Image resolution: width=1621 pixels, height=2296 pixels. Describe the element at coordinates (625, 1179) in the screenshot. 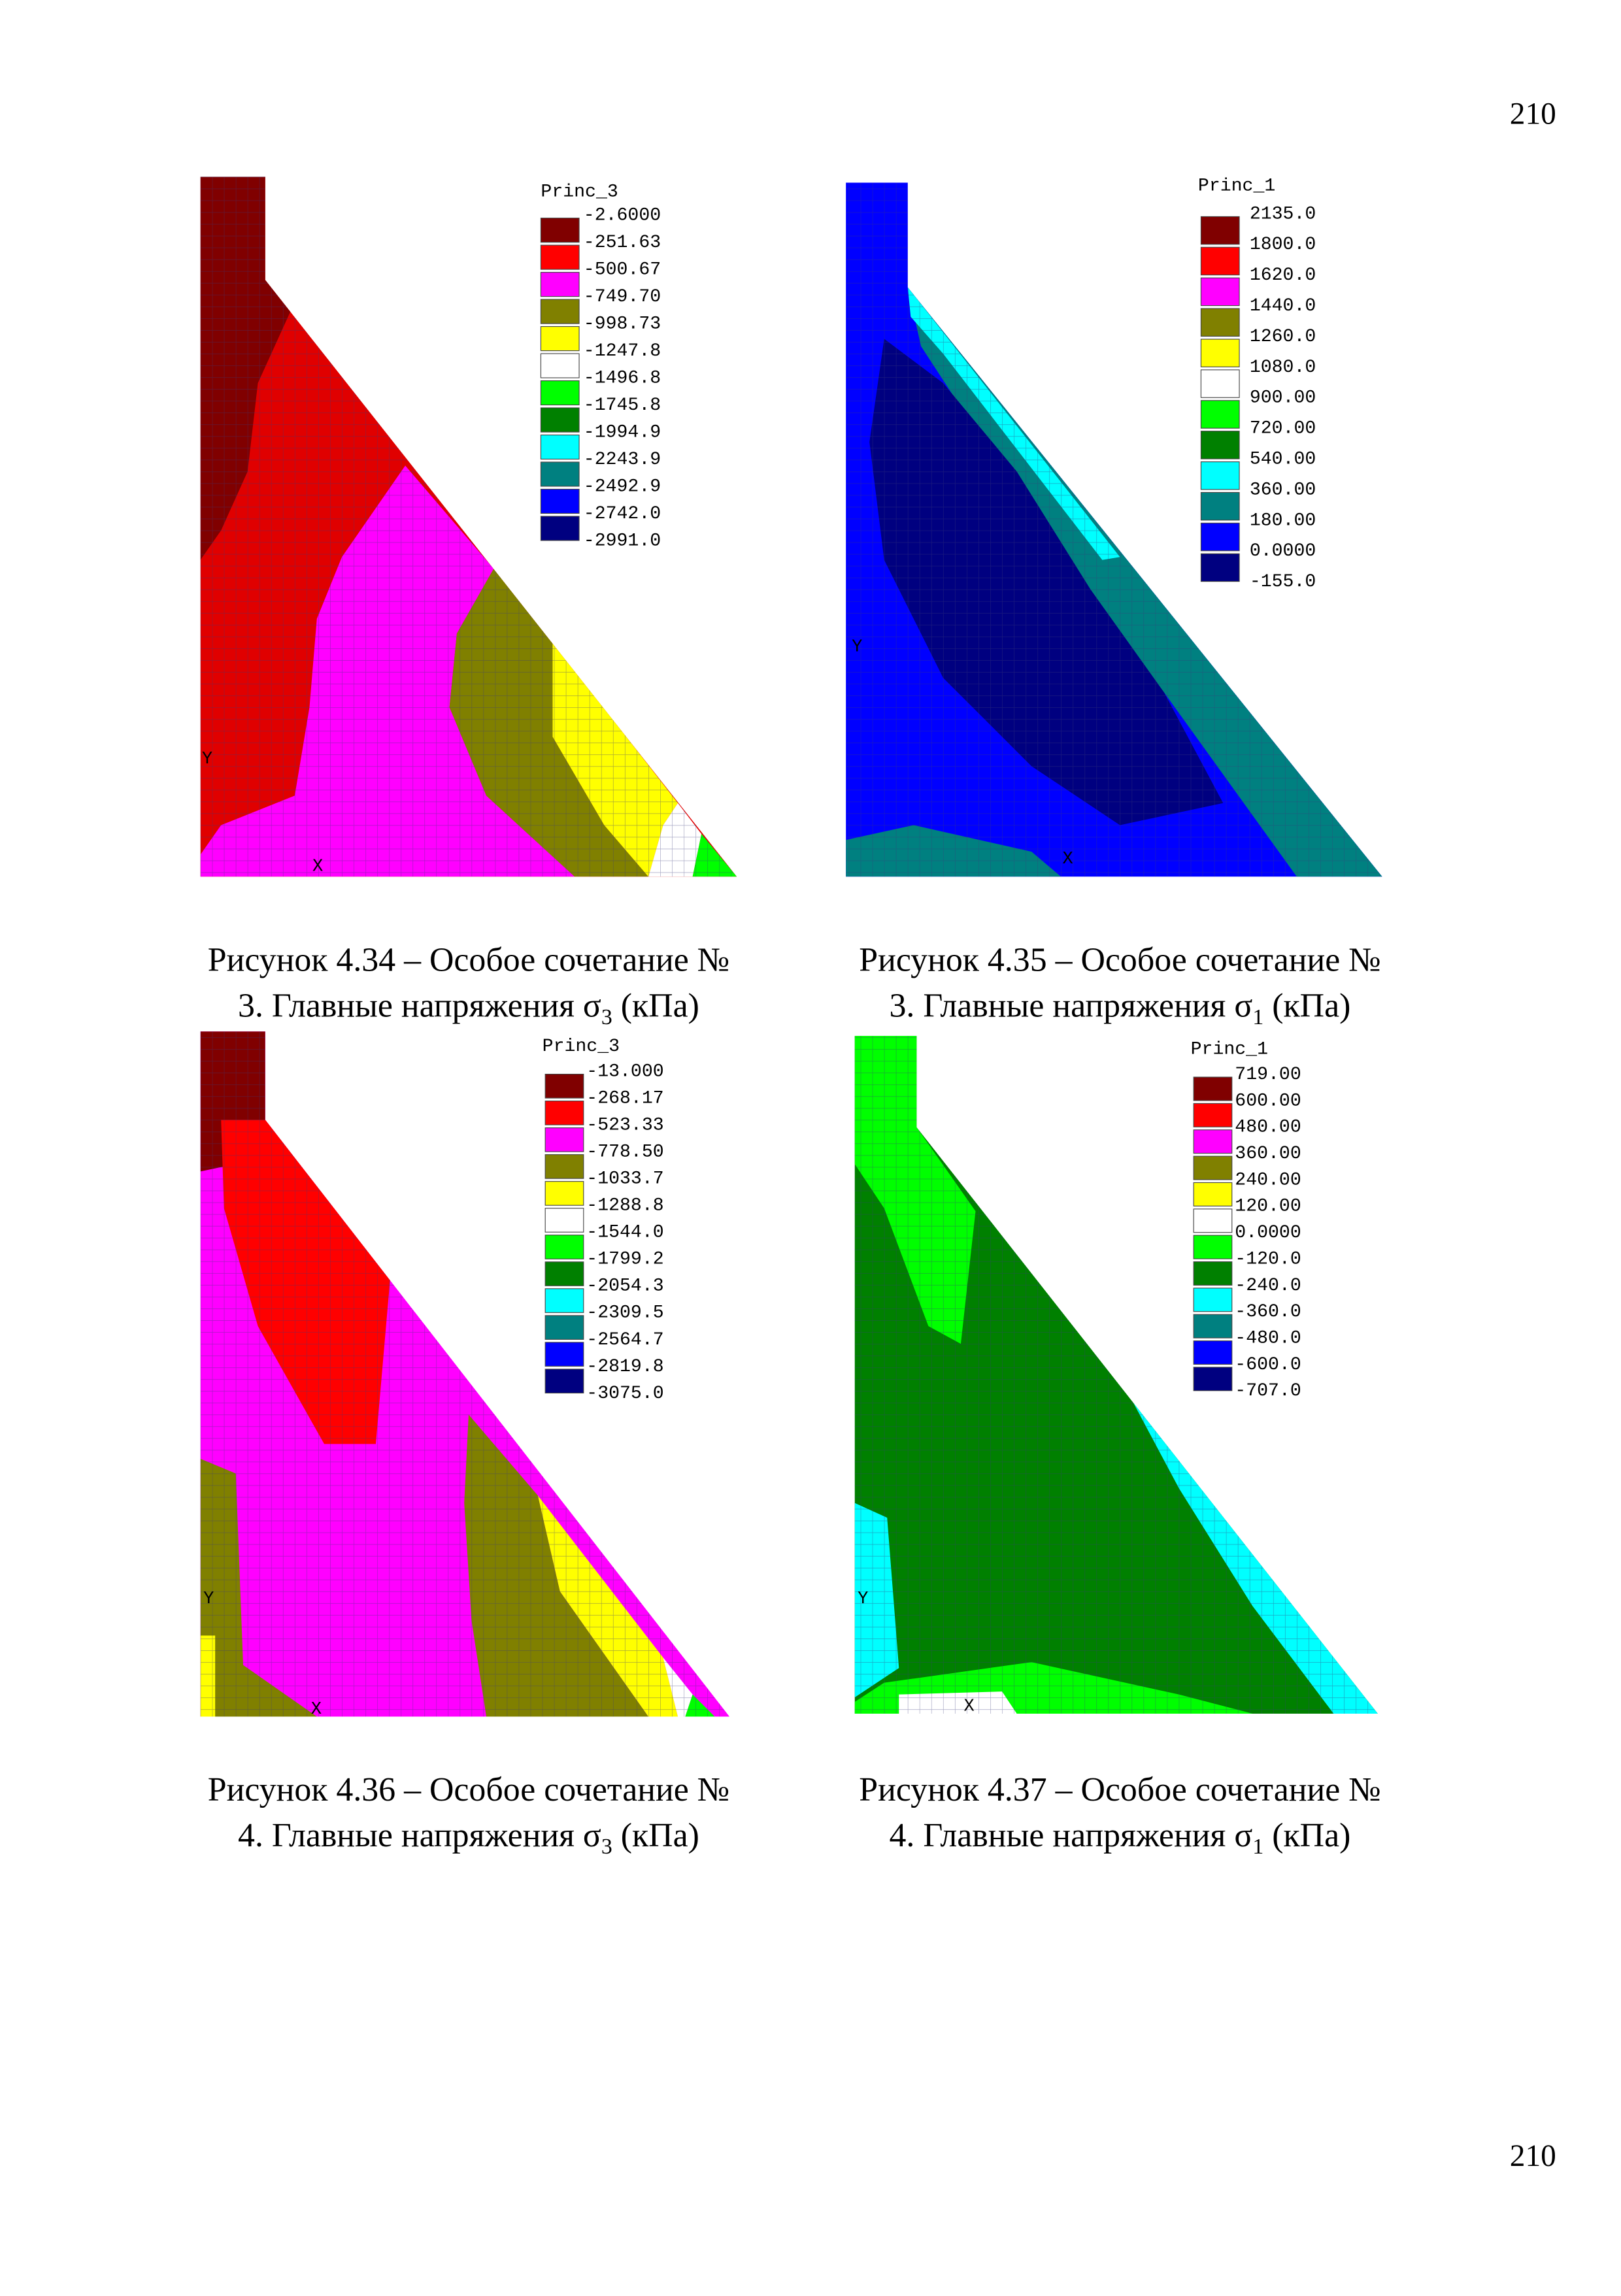

I see `legend-label: -1033.7` at that location.